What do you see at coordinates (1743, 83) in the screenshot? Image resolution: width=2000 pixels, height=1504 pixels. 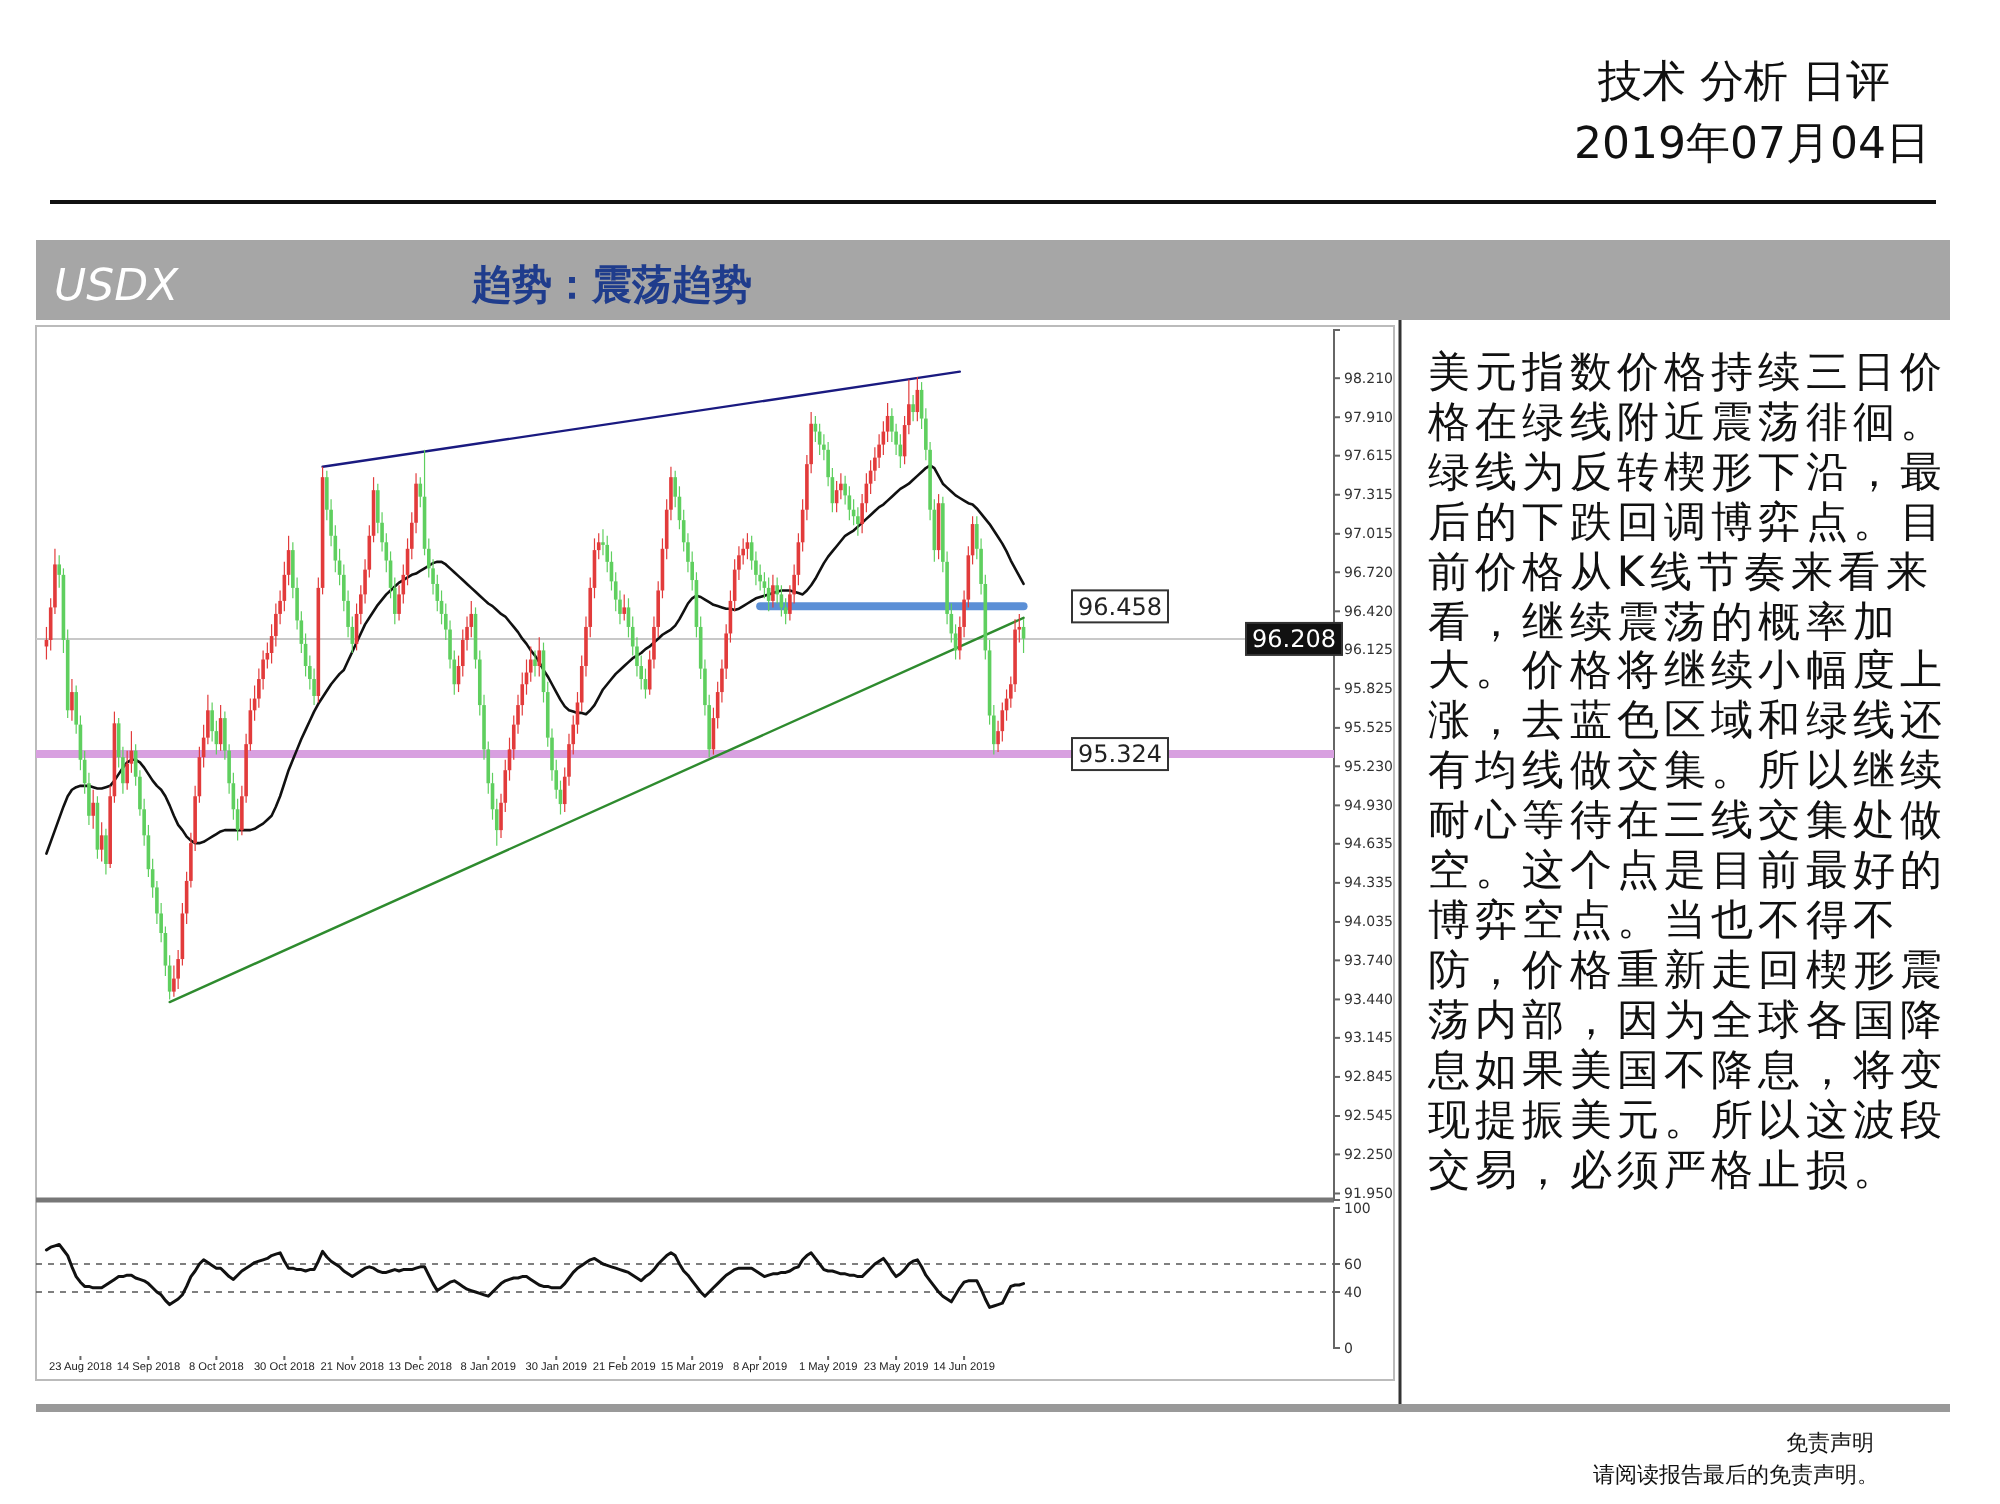 I see `text: 技术 分析 日评` at bounding box center [1743, 83].